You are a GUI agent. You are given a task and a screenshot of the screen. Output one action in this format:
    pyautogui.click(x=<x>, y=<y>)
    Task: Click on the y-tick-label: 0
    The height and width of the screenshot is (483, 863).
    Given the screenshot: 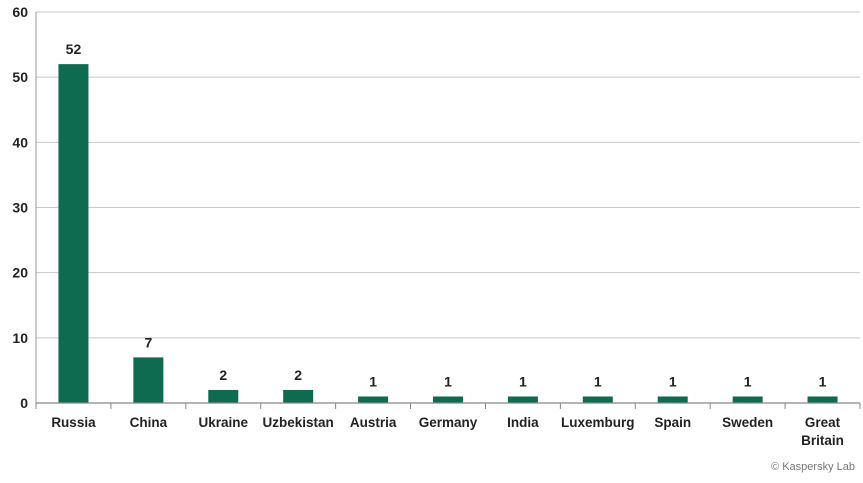 What is the action you would take?
    pyautogui.click(x=24, y=403)
    